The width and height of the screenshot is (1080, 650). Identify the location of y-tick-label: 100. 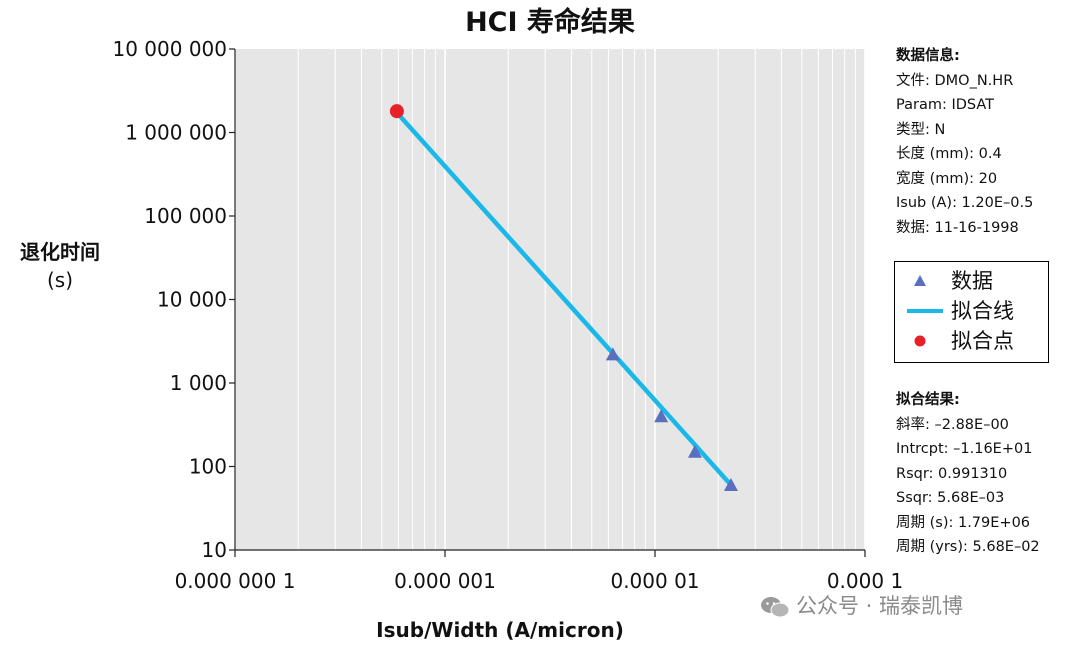
(208, 467).